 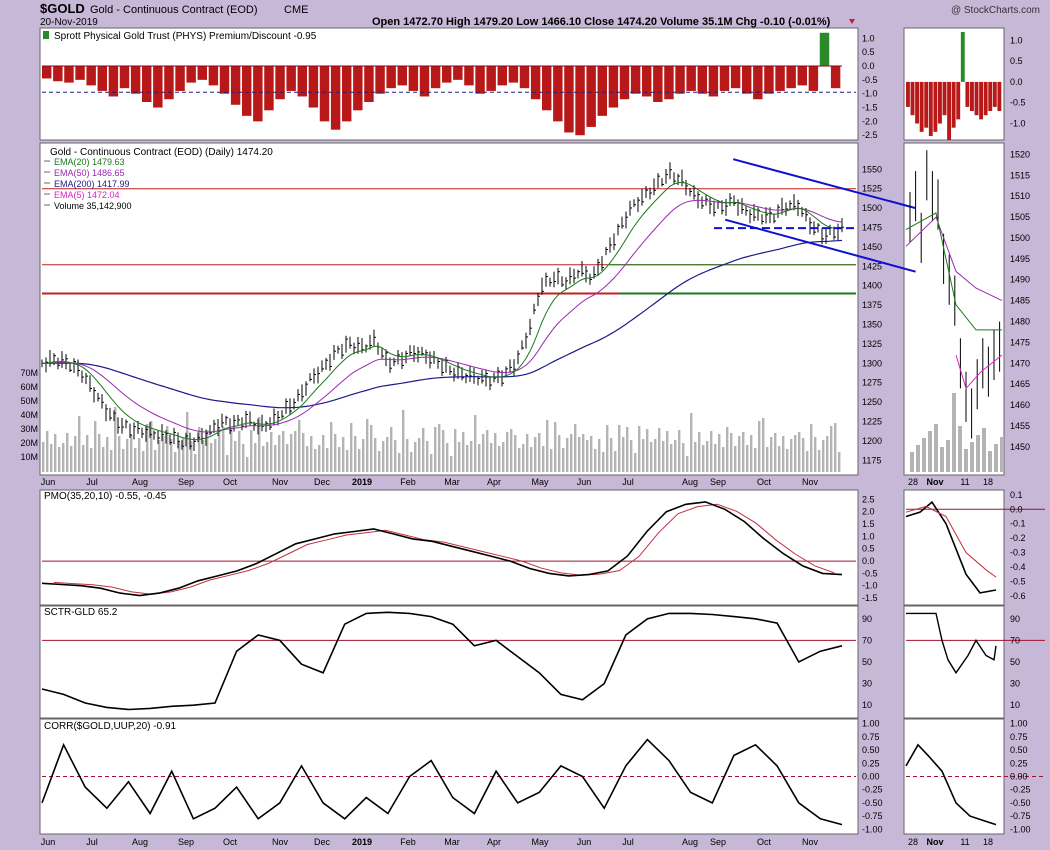 What do you see at coordinates (1015, 640) in the screenshot?
I see `mini-sctr-tick: 70` at bounding box center [1015, 640].